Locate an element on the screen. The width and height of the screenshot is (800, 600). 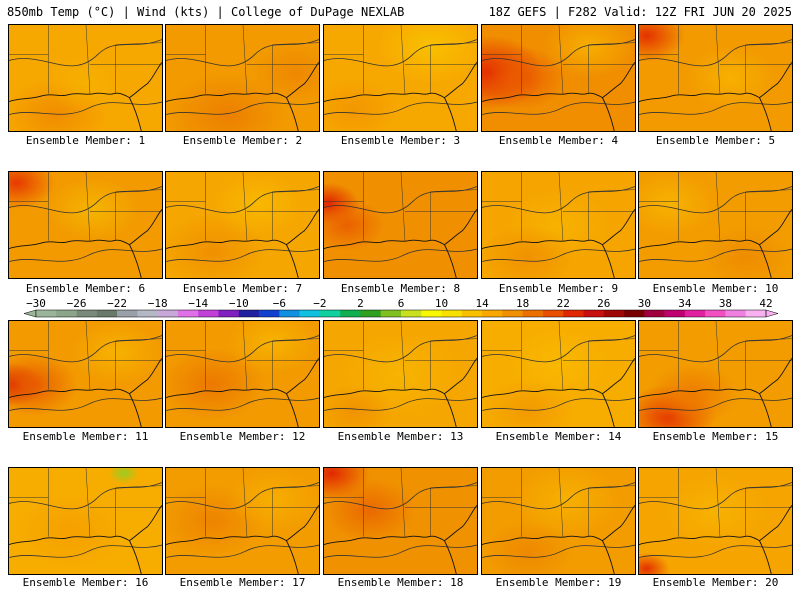
ensemble-member-label: Ensemble Member: 19 is located at coordinates (558, 582).